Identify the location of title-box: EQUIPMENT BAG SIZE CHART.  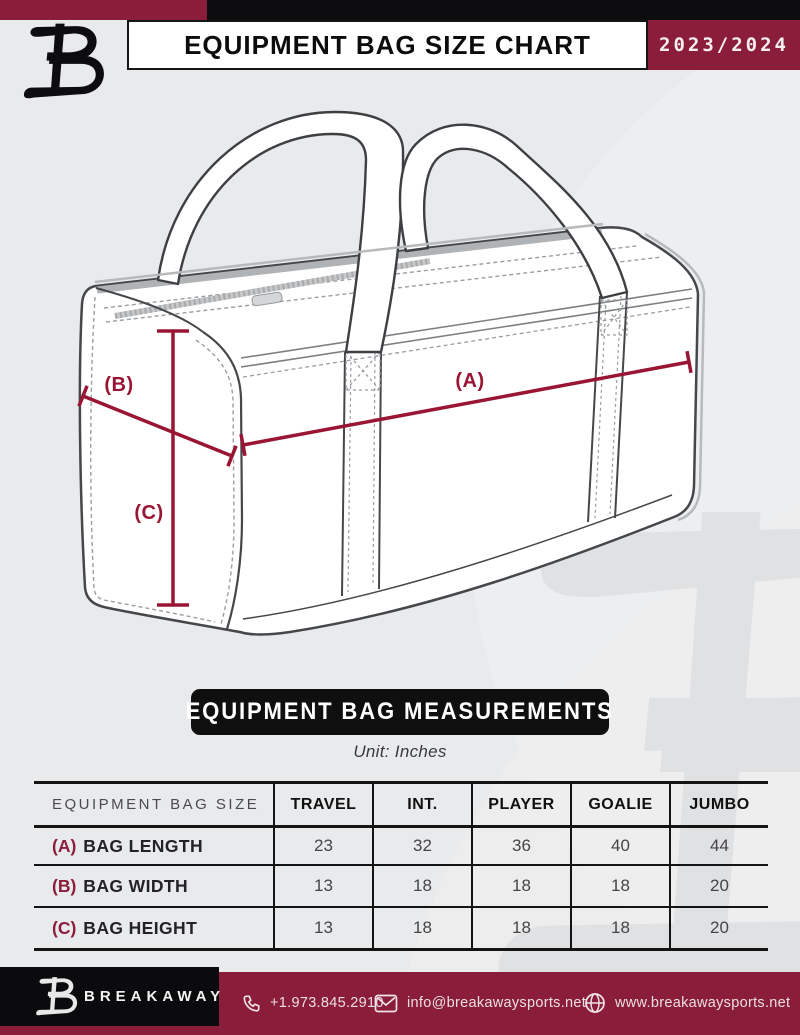
(387, 45).